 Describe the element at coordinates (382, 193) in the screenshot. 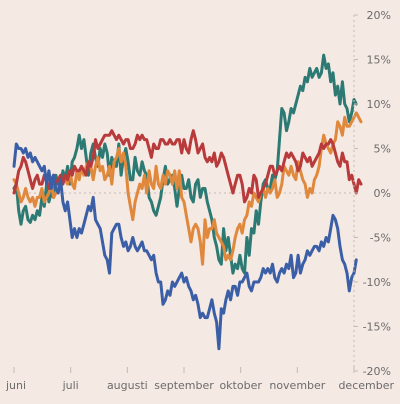

I see `y-tick-label: 0%` at that location.